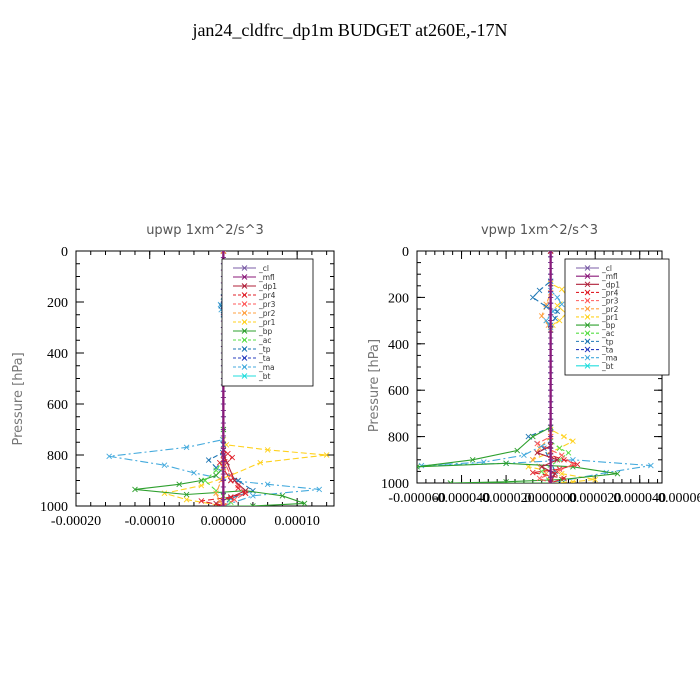  Describe the element at coordinates (264, 358) in the screenshot. I see `legend-label-ta: _ta` at that location.